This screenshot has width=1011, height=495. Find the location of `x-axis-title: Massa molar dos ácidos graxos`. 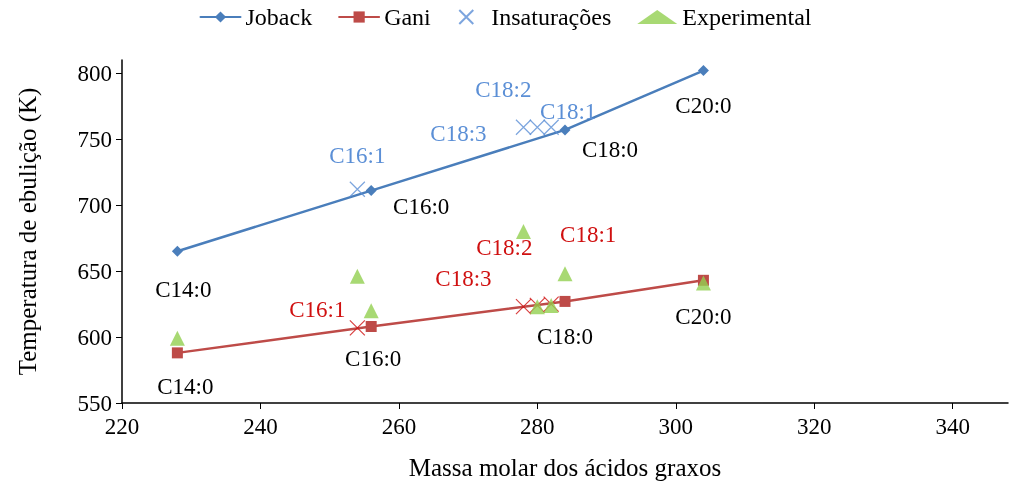

x-axis-title: Massa molar dos ácidos graxos is located at coordinates (565, 467).